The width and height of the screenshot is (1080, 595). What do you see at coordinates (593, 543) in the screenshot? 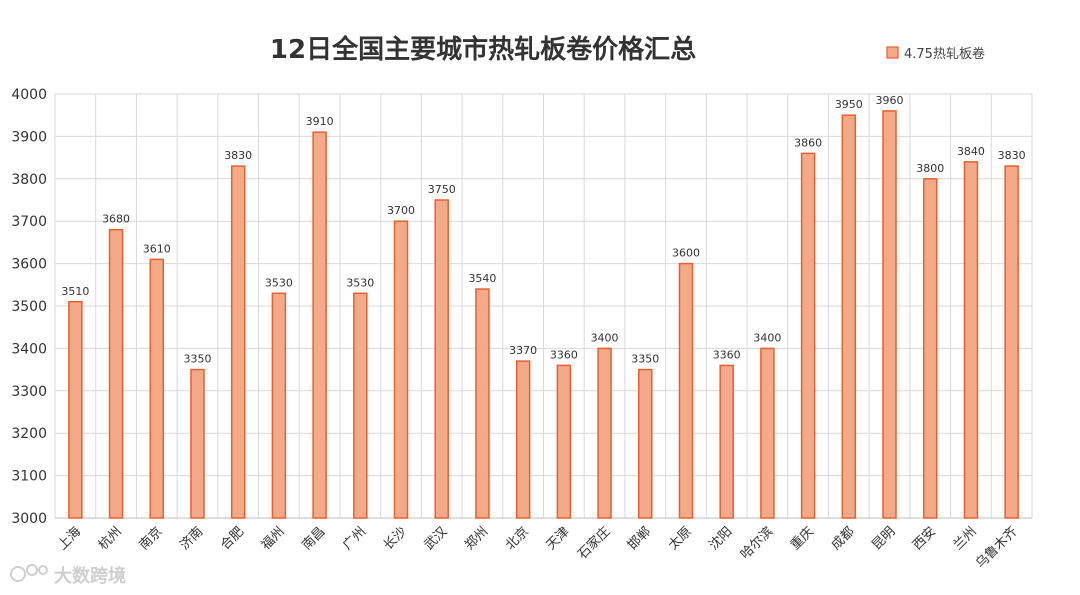
I see `x-tick-label: 石家庄` at bounding box center [593, 543].